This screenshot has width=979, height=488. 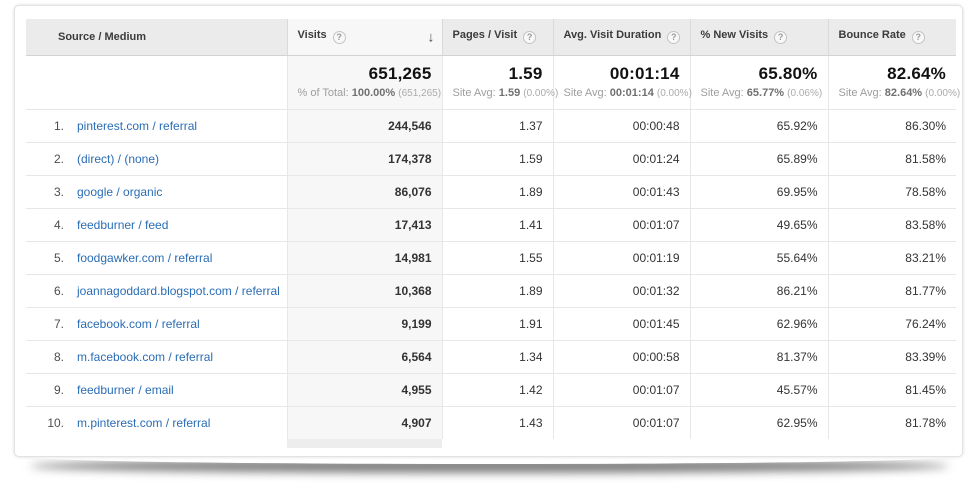 What do you see at coordinates (497, 191) in the screenshot?
I see `pages-per-visit-cell: 1.89` at bounding box center [497, 191].